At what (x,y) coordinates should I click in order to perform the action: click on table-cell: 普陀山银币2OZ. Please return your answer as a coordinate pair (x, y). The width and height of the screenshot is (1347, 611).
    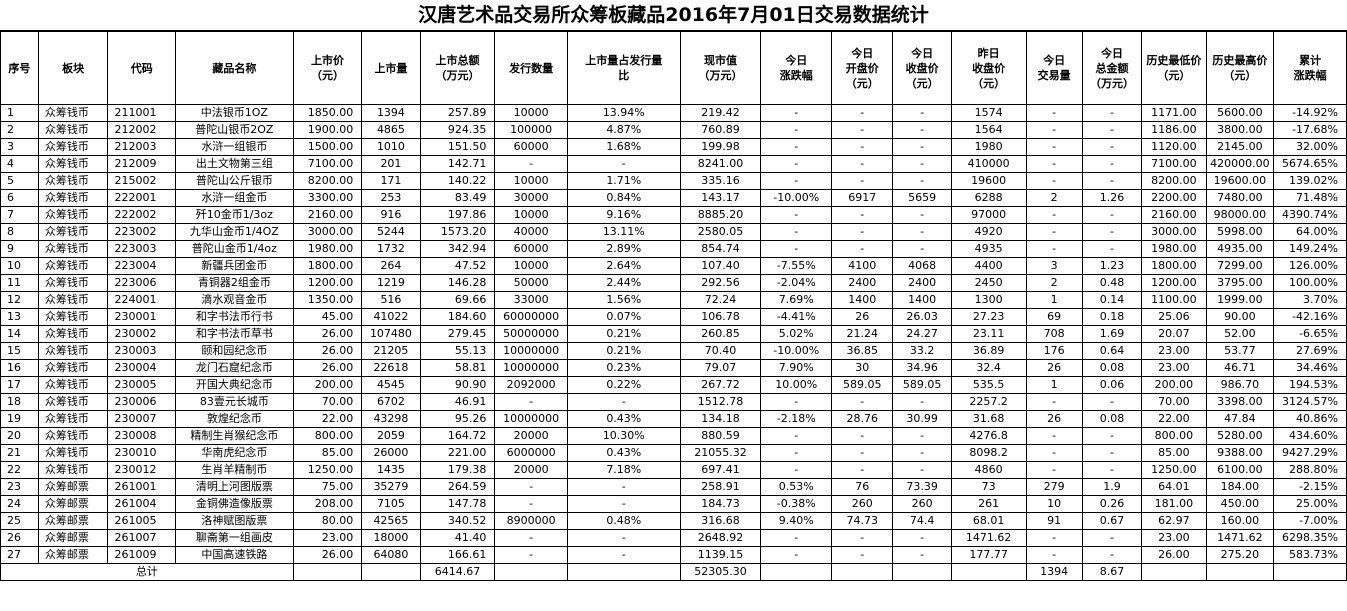
    Looking at the image, I should click on (234, 130).